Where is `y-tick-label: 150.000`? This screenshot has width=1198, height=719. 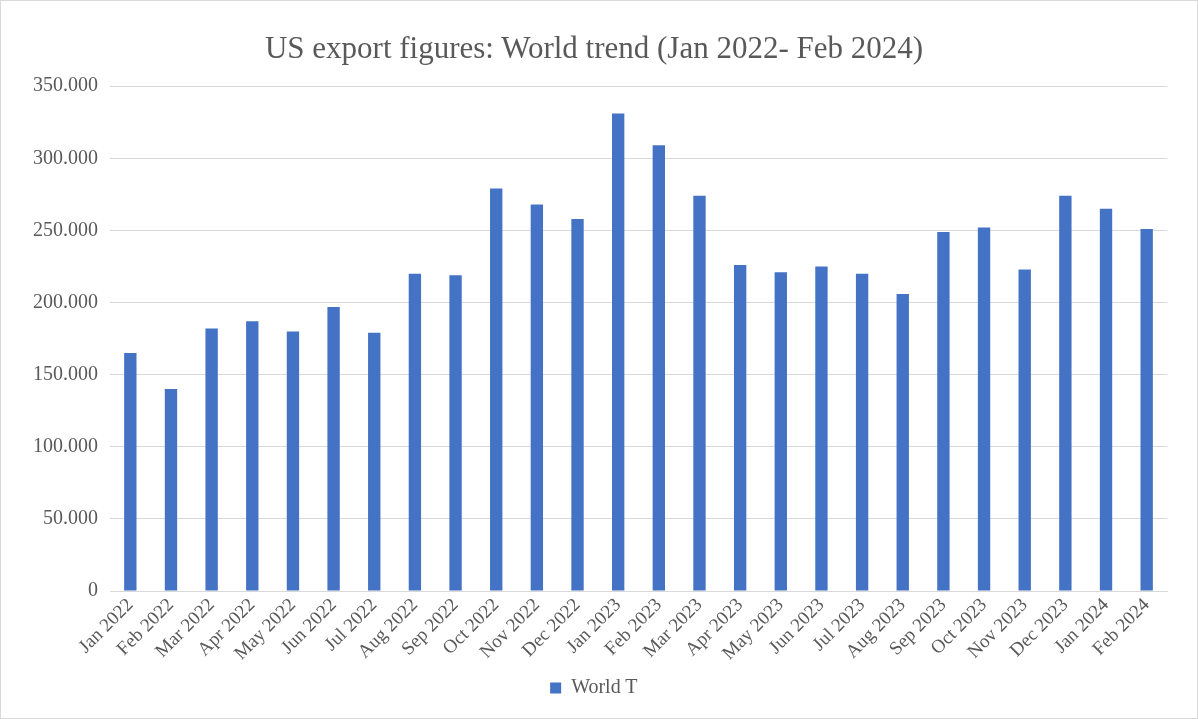 y-tick-label: 150.000 is located at coordinates (65, 372).